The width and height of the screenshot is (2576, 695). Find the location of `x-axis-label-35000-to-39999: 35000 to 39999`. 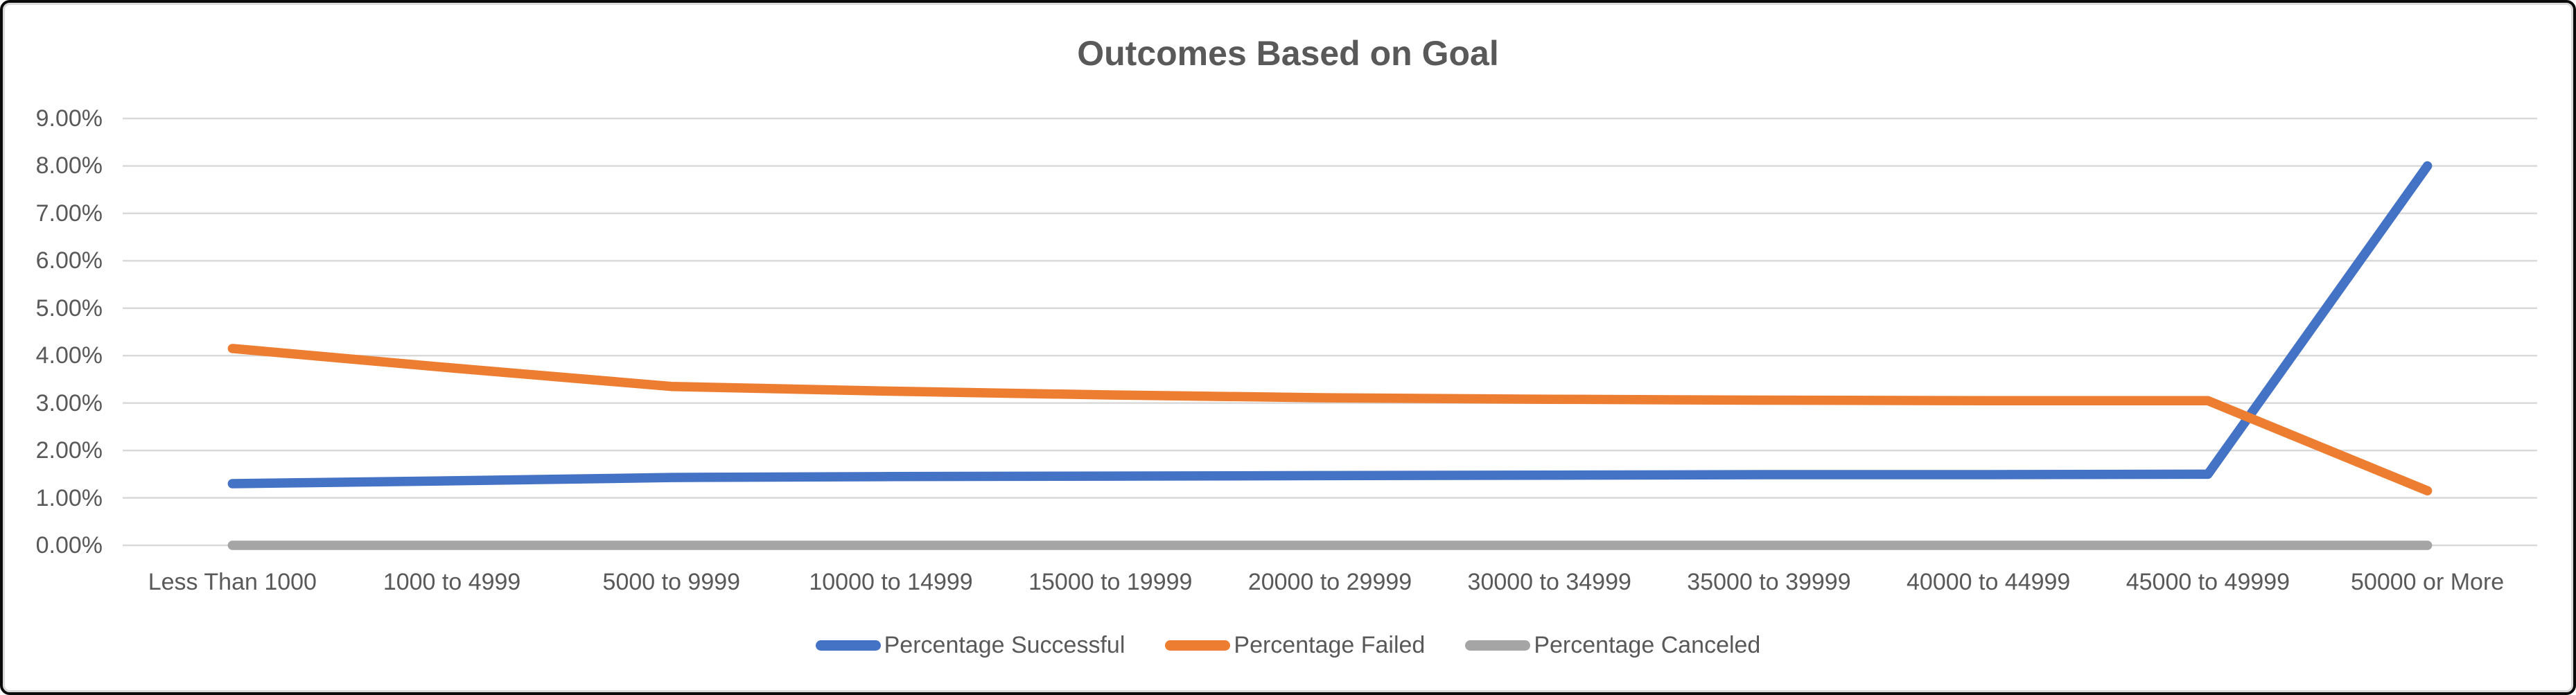

x-axis-label-35000-to-39999: 35000 to 39999 is located at coordinates (1769, 582).